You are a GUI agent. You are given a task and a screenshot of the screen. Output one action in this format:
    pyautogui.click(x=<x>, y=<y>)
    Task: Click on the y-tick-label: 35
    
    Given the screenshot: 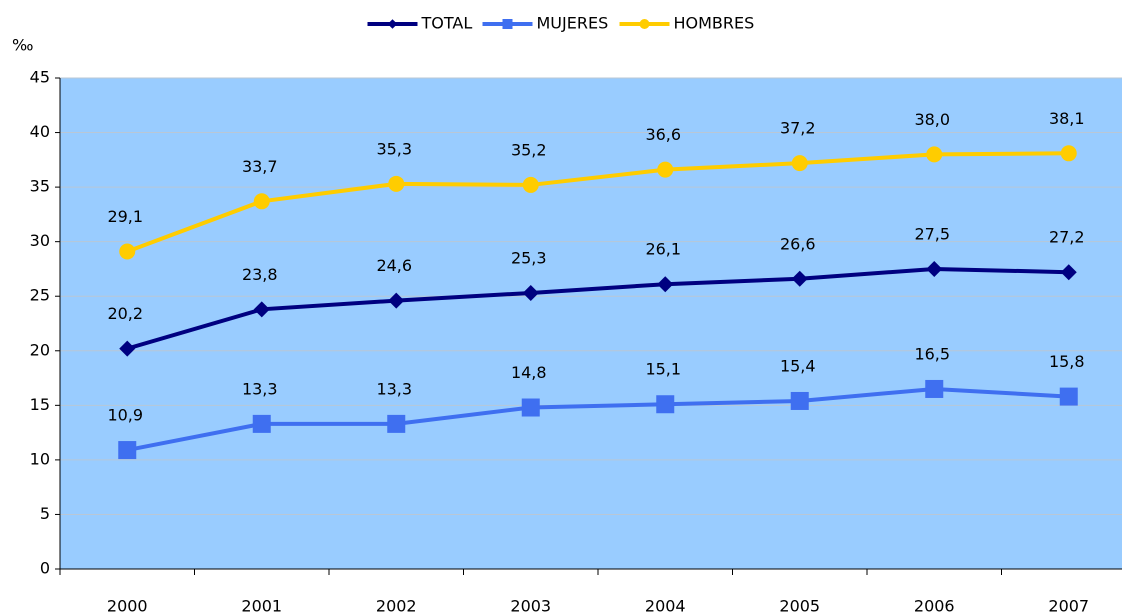 What is the action you would take?
    pyautogui.click(x=40, y=186)
    